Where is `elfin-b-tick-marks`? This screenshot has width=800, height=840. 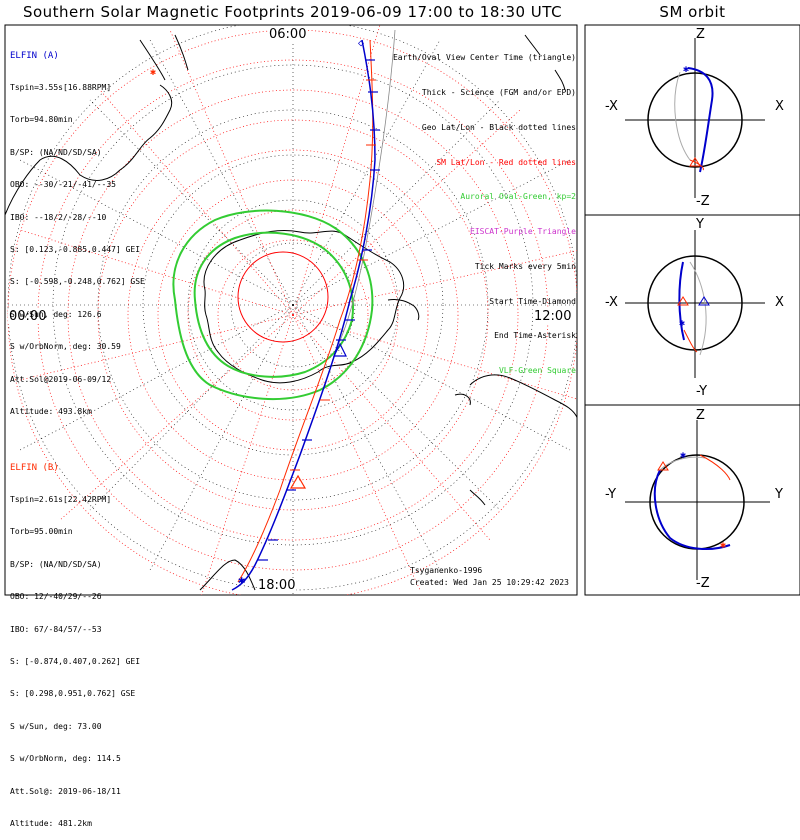
elfin-b-tick-marks is located at coordinates (333, 275).